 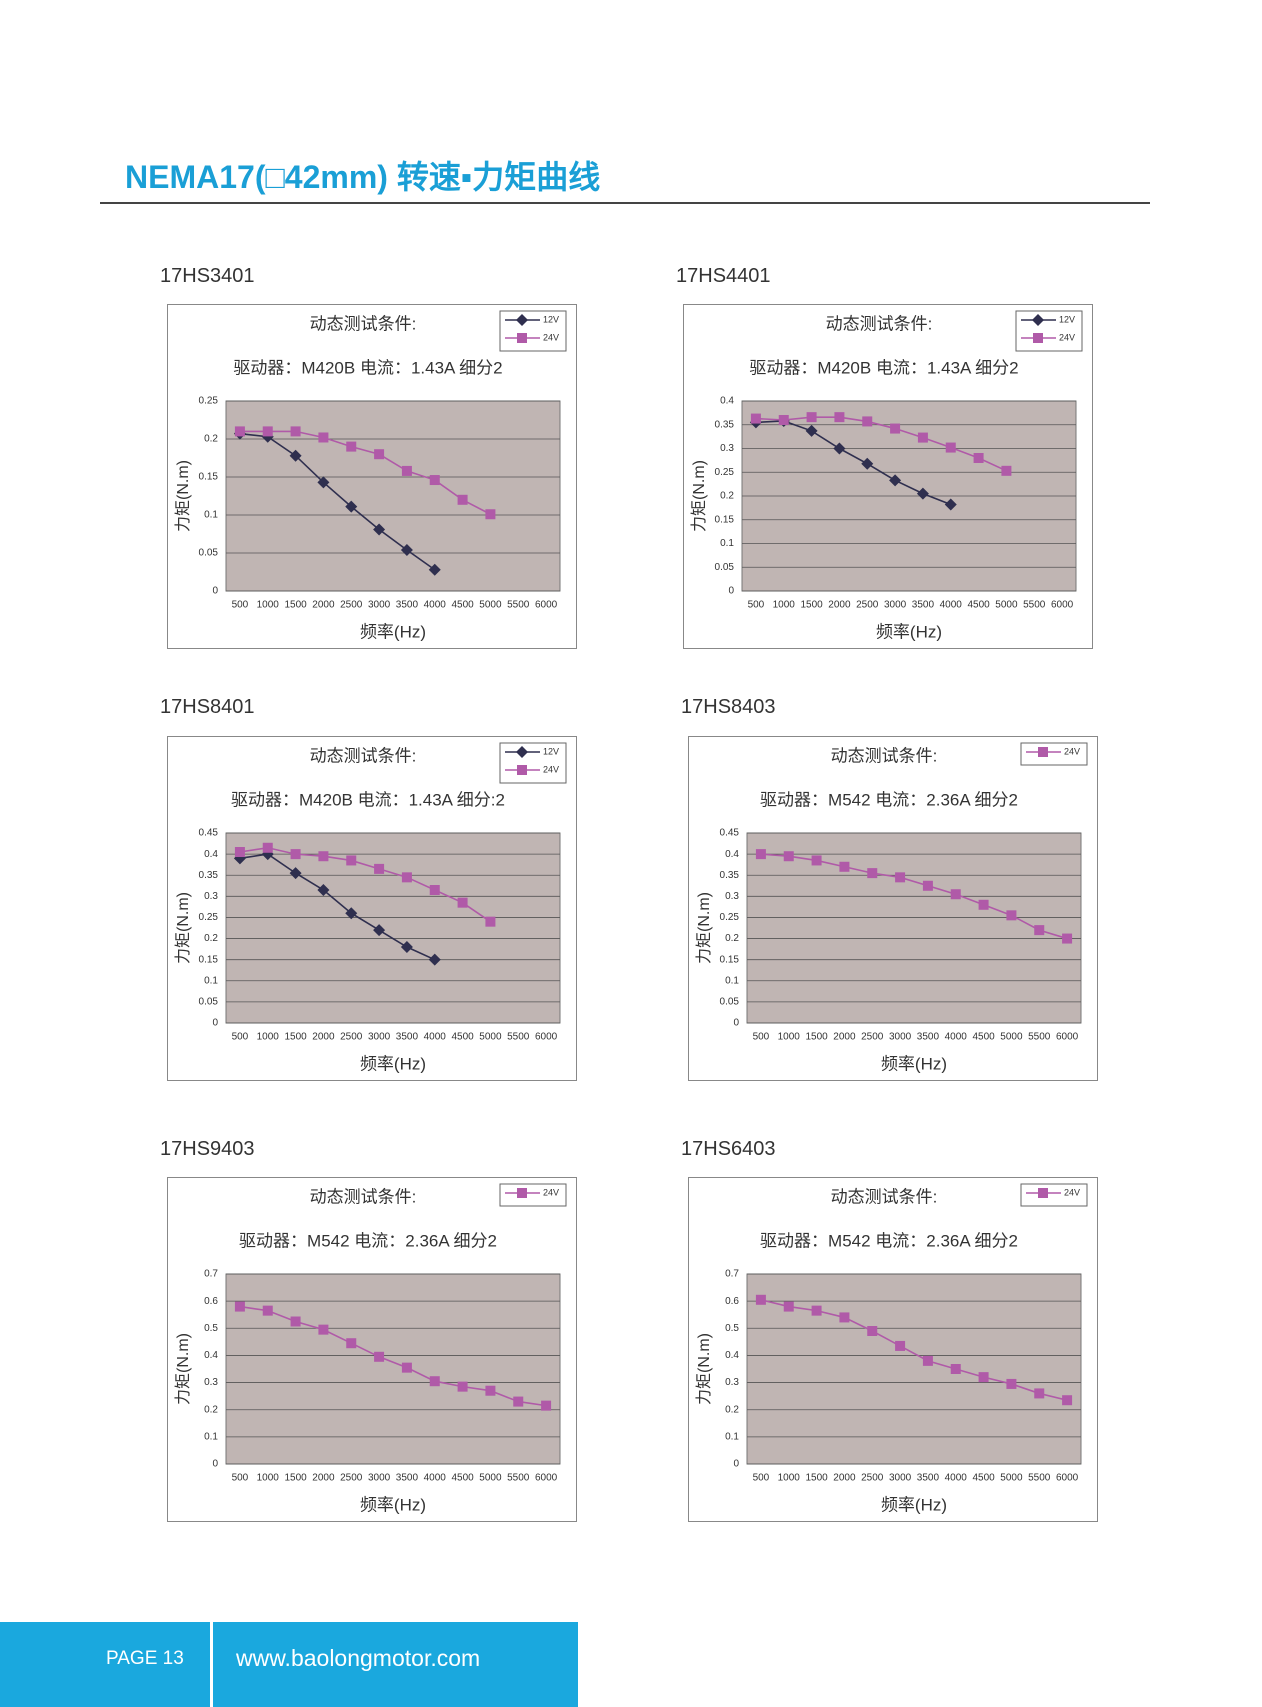 What do you see at coordinates (789, 1037) in the screenshot?
I see `x-tick-label: 1000` at bounding box center [789, 1037].